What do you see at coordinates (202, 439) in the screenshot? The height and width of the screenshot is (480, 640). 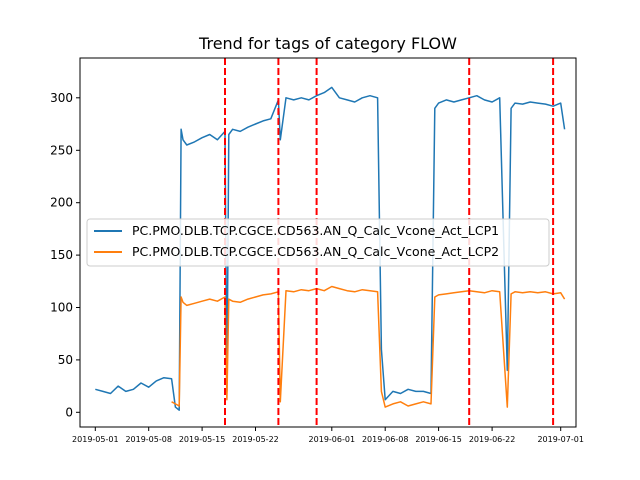 I see `x-tick-label: 2019-05-15` at bounding box center [202, 439].